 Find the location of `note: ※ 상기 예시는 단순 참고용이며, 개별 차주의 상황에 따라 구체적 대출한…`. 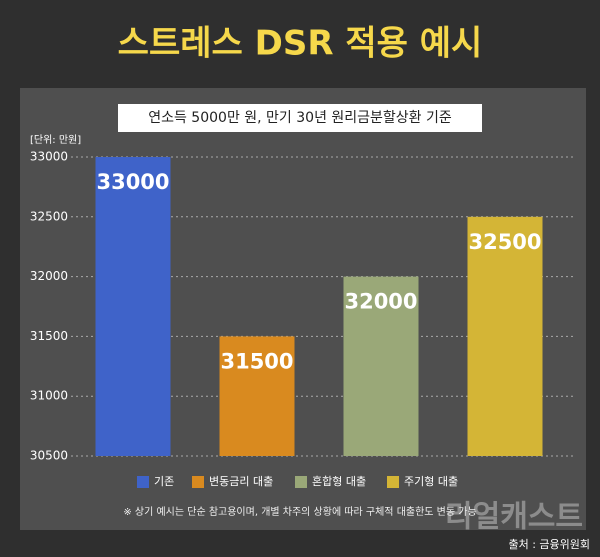

note: ※ 상기 예시는 단순 참고용이며, 개별 차주의 상황에 따라 구체적 대출한… is located at coordinates (299, 512).